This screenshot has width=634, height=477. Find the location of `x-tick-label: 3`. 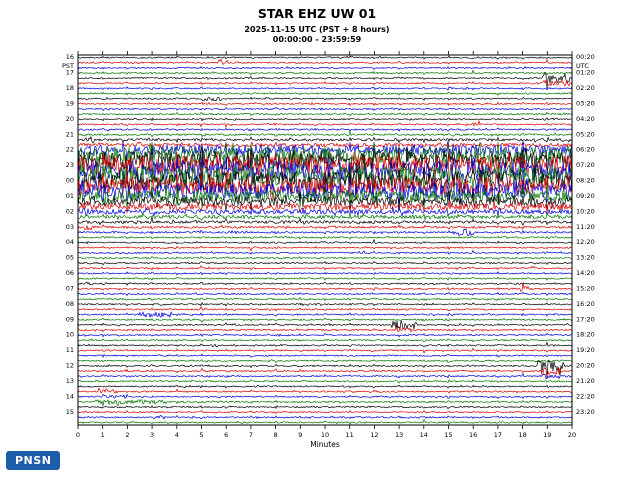

x-tick-label: 3 is located at coordinates (152, 435).